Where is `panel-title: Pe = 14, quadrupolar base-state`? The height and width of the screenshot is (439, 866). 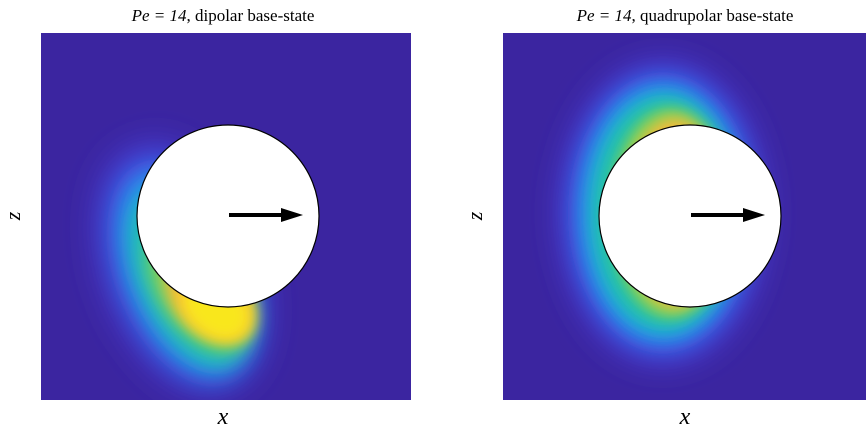
panel-title: Pe = 14, quadrupolar base-state is located at coordinates (683, 16).